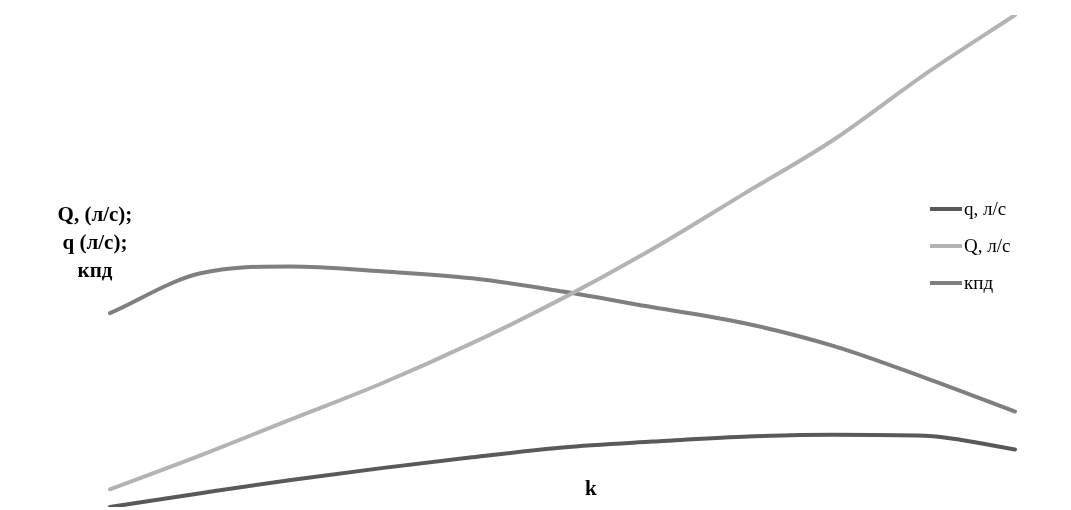 This screenshot has height=510, width=1071. Describe the element at coordinates (591, 488) in the screenshot. I see `x-axis-title: k` at that location.